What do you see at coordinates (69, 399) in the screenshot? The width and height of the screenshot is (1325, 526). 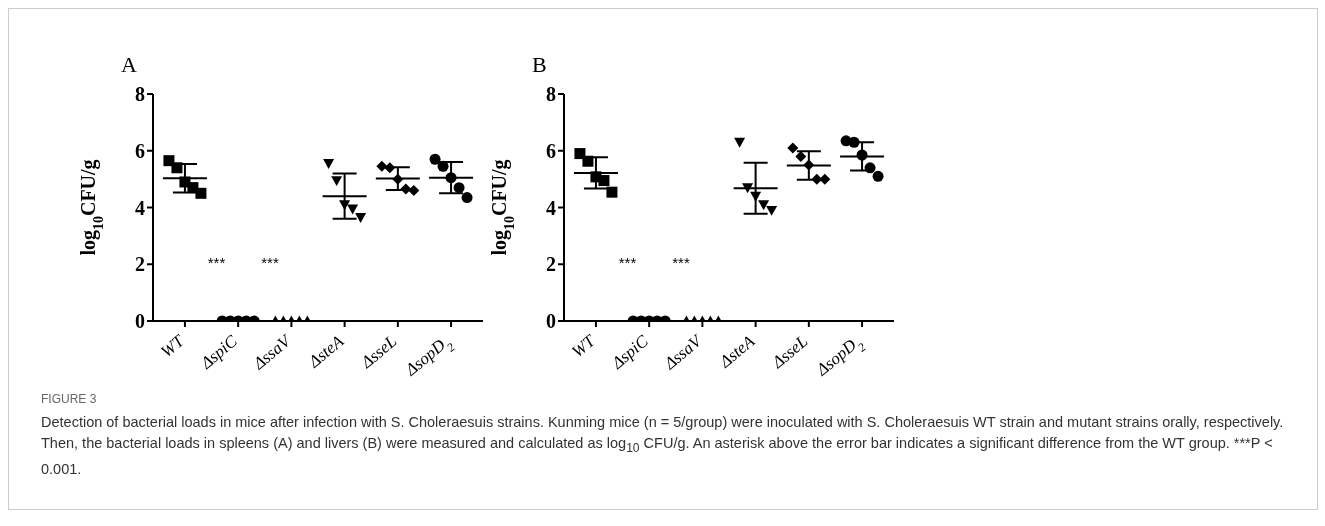 I see `text: FIGURE 3` at bounding box center [69, 399].